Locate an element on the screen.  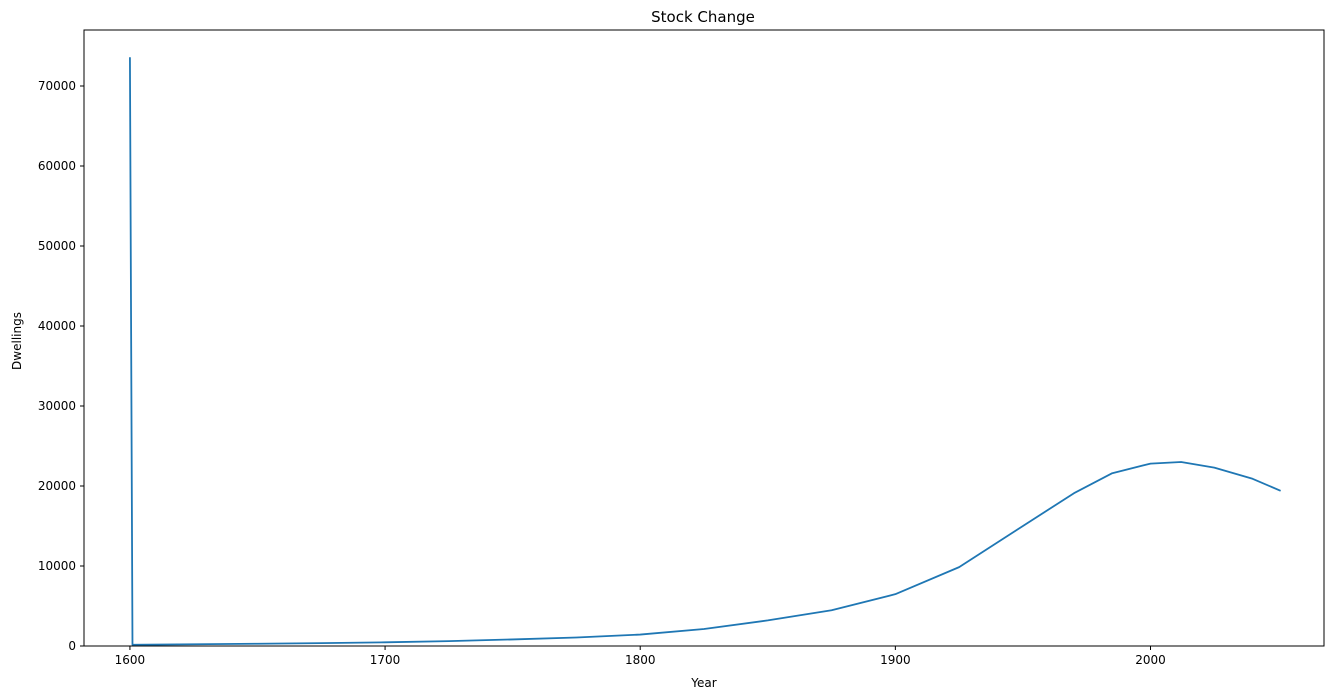
chart-title: Stock Change is located at coordinates (703, 17).